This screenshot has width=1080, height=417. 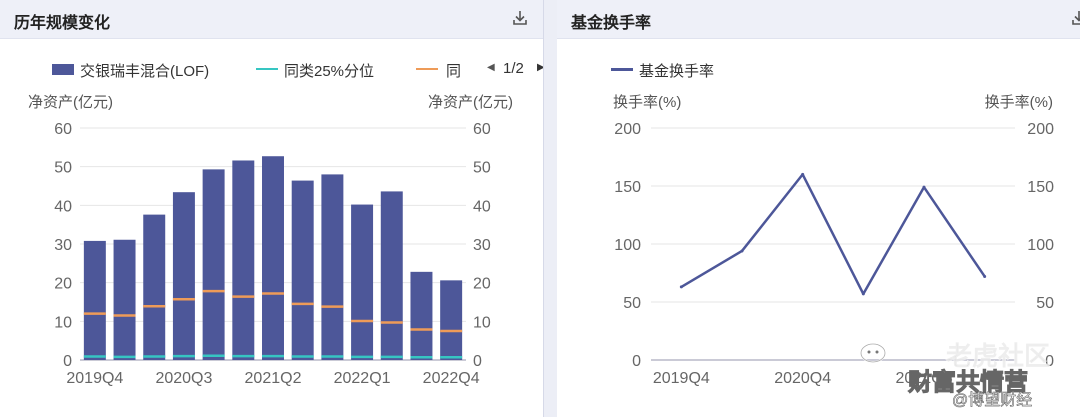 What do you see at coordinates (362, 378) in the screenshot?
I see `x-tick-label: 2022Q1` at bounding box center [362, 378].